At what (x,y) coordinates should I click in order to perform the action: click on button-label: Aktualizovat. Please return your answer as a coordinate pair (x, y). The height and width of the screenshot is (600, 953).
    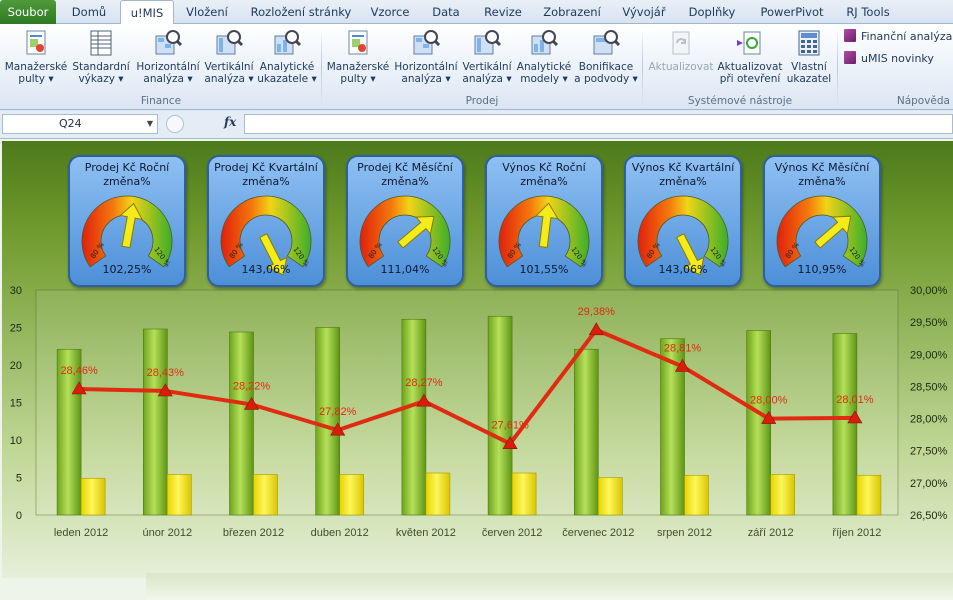
    Looking at the image, I should click on (750, 67).